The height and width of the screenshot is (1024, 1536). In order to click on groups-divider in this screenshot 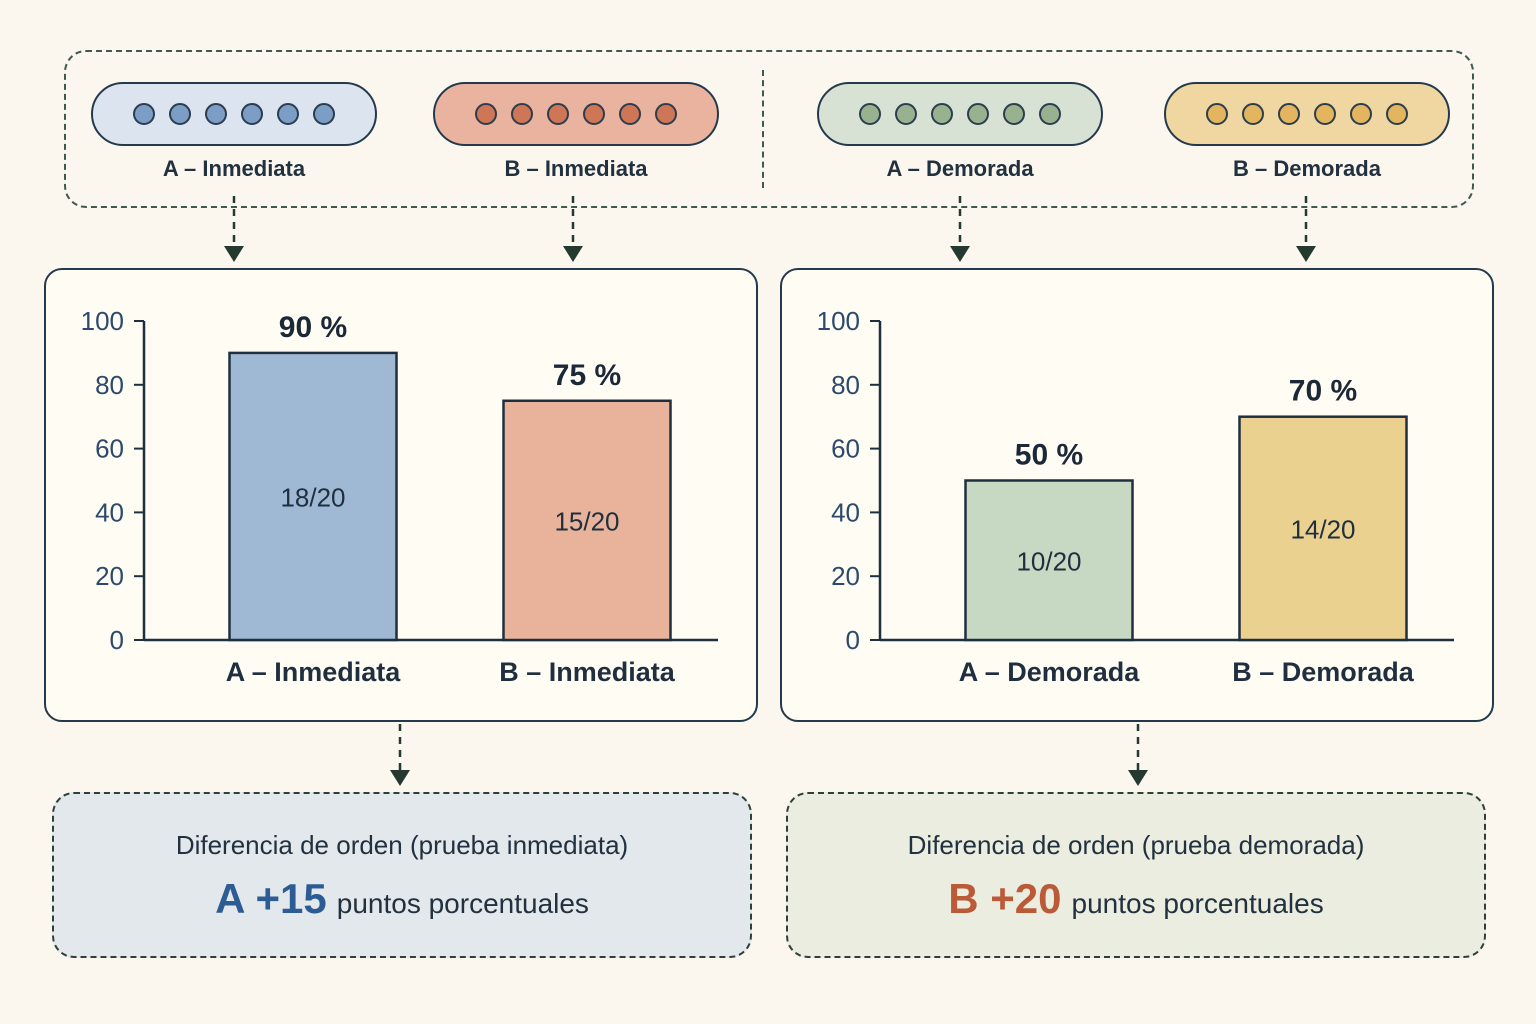, I will do `click(763, 129)`.